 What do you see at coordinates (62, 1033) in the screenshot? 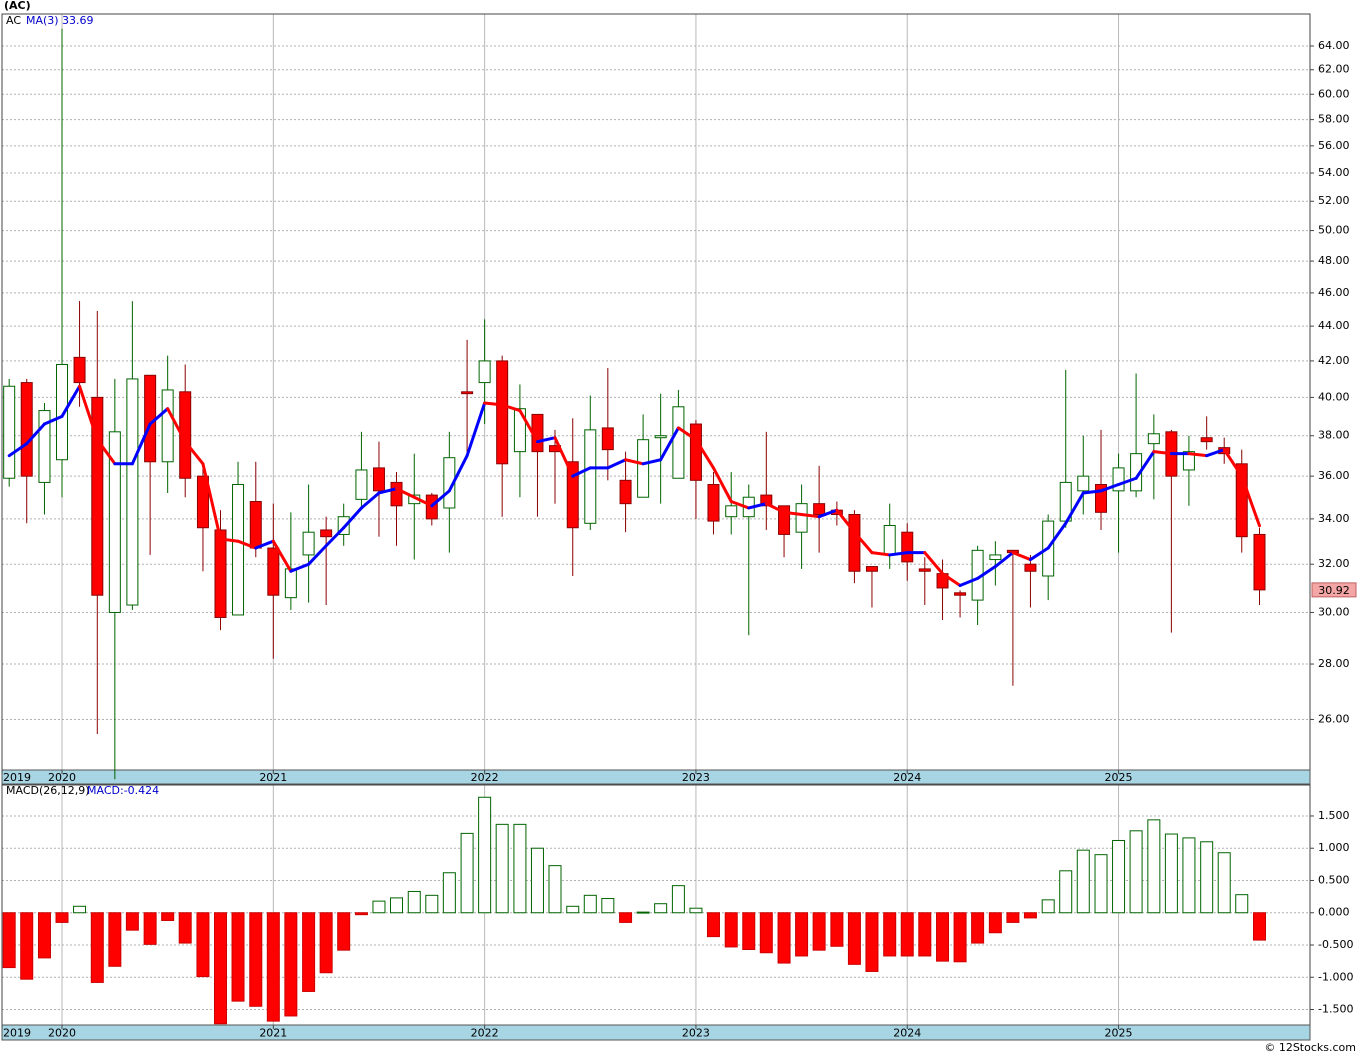
I see `x-tick-label: 2020` at bounding box center [62, 1033].